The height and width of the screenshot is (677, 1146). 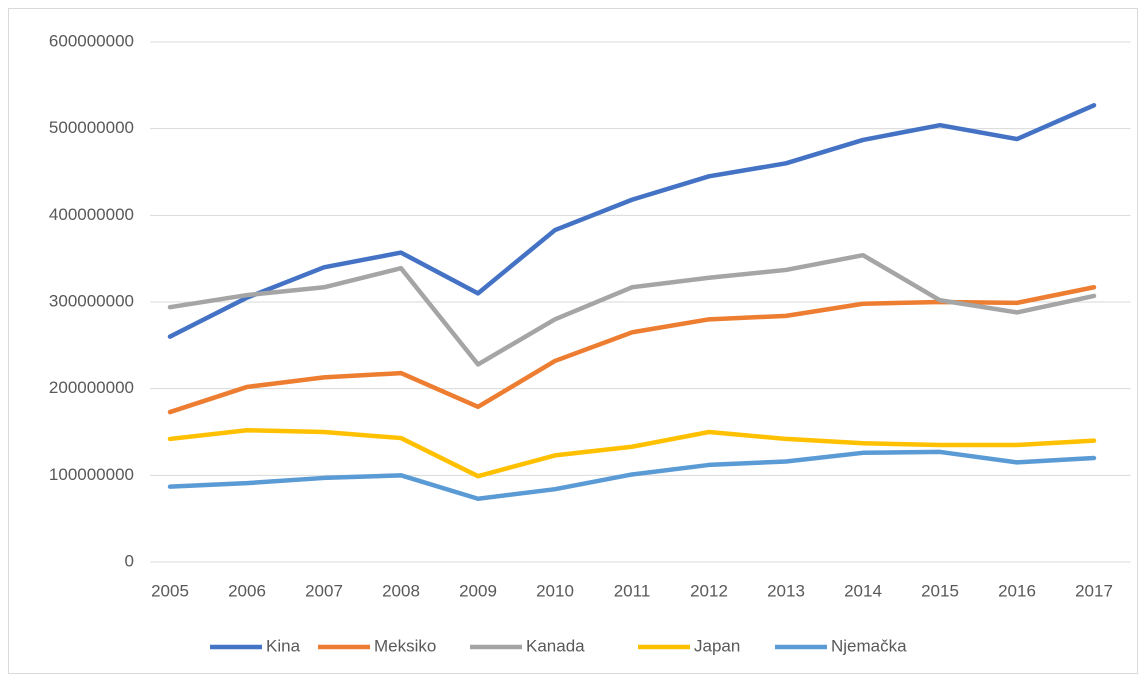 I want to click on x-tick-label: 2016, so click(x=1017, y=590).